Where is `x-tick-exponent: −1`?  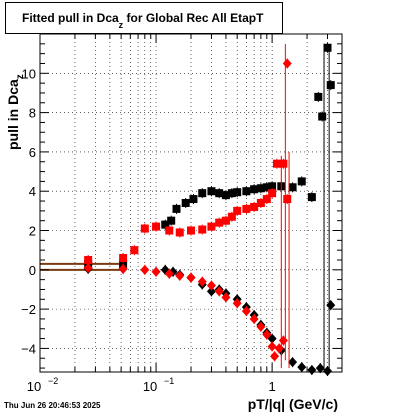 x-tick-exponent: −1 is located at coordinates (169, 381).